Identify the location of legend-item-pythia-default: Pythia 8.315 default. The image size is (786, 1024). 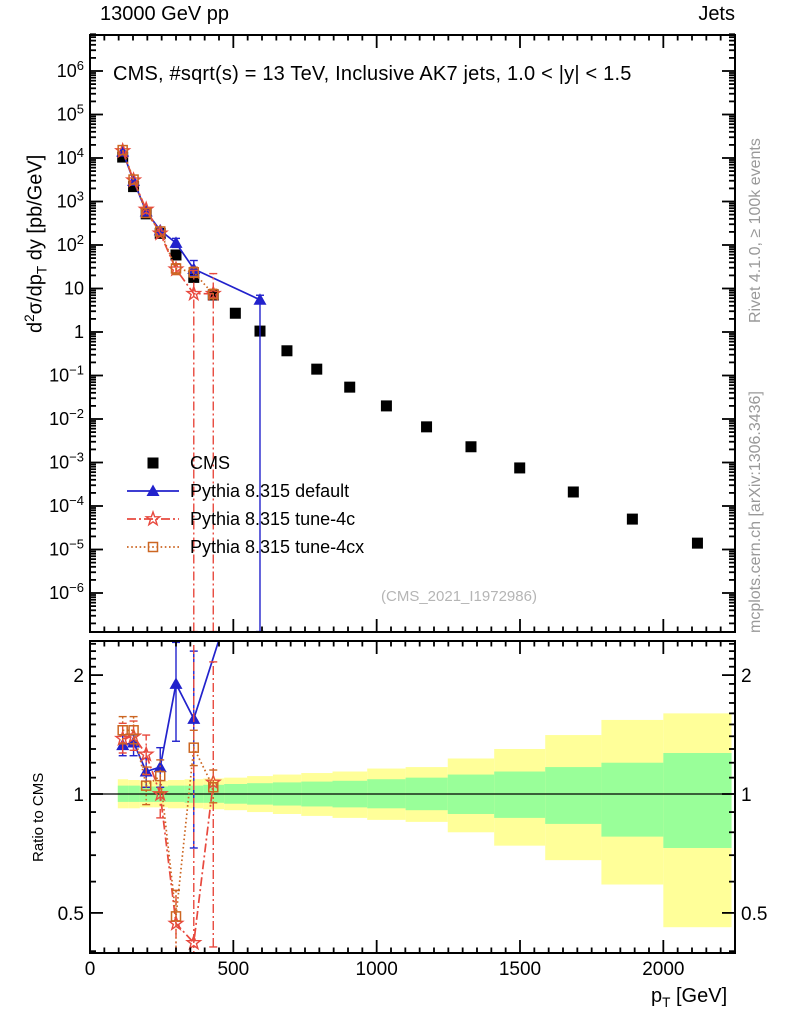
(236, 491).